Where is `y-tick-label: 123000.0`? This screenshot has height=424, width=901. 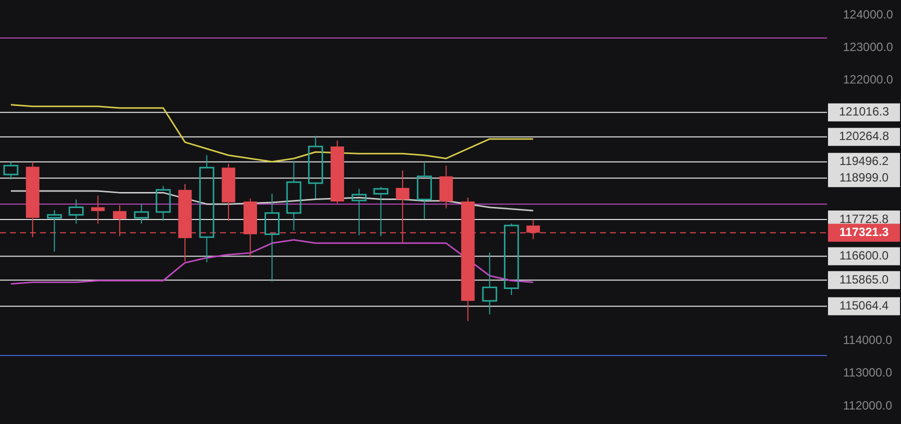 y-tick-label: 123000.0 is located at coordinates (868, 47).